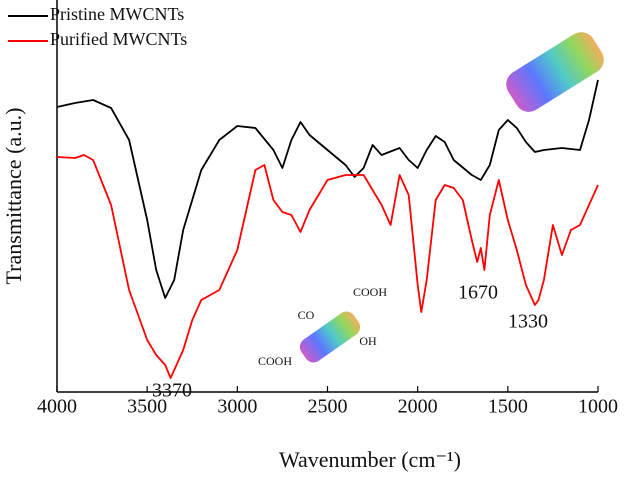  I want to click on x-tick-label: 4000, so click(57, 407).